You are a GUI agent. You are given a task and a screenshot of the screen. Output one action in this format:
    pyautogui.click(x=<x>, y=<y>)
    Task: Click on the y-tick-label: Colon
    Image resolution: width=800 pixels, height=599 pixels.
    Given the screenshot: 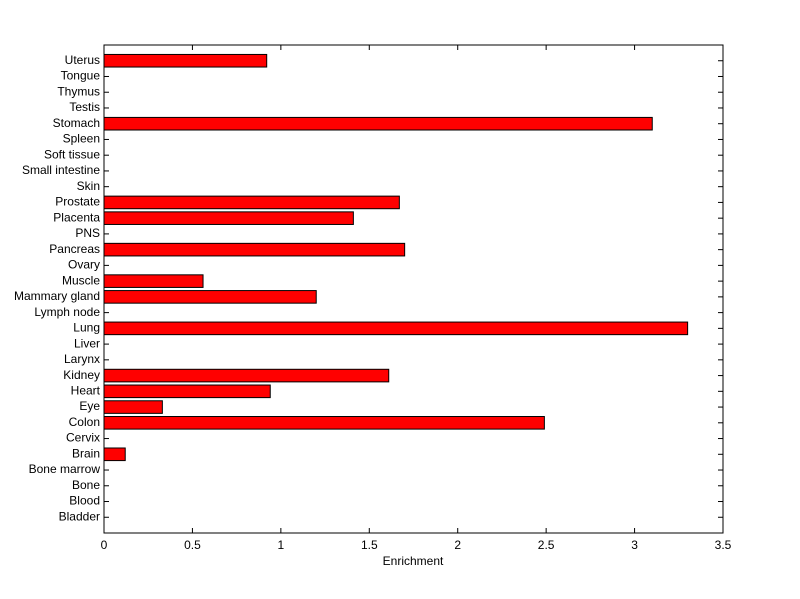 What is the action you would take?
    pyautogui.click(x=84, y=422)
    